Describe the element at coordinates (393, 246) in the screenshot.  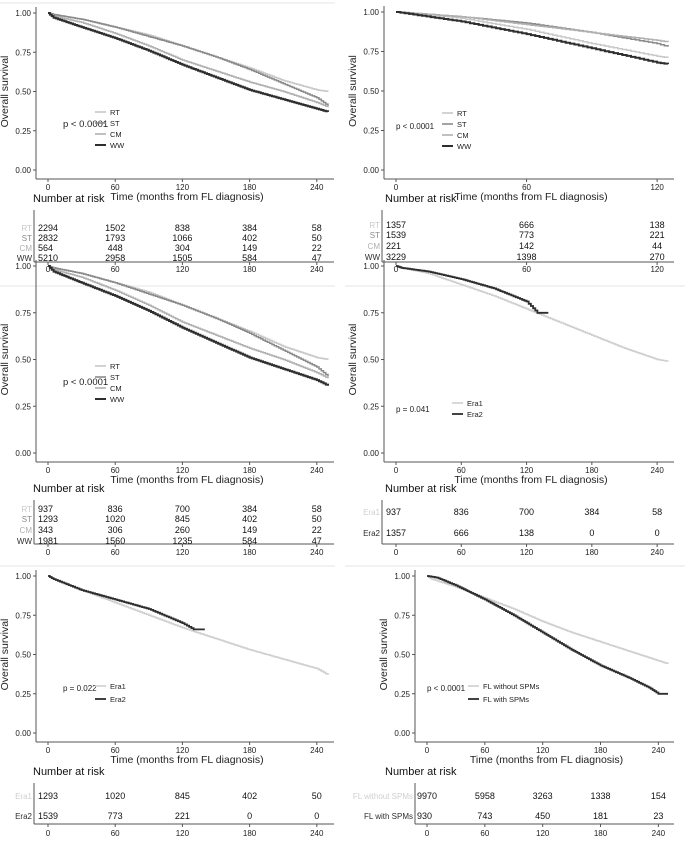
I see `risk-value: 221` at that location.